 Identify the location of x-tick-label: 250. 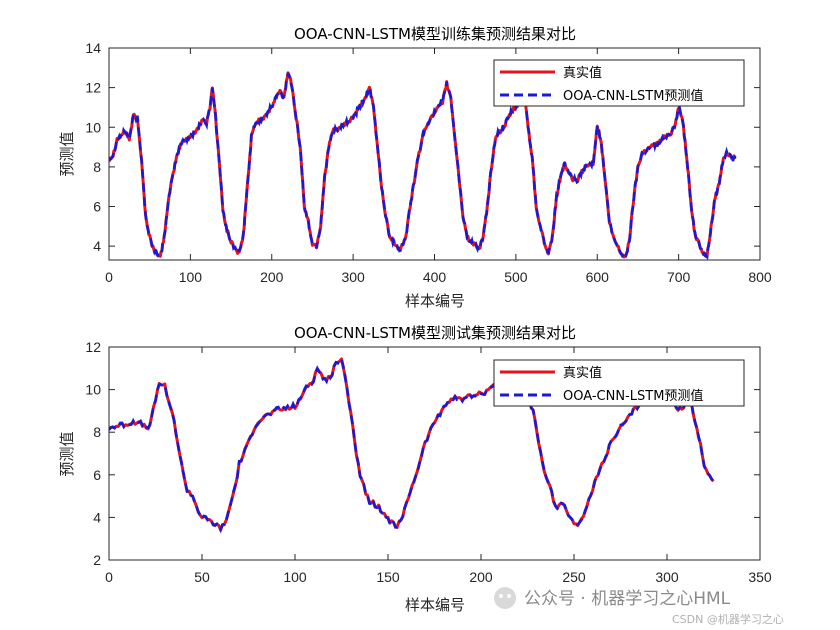
(574, 577).